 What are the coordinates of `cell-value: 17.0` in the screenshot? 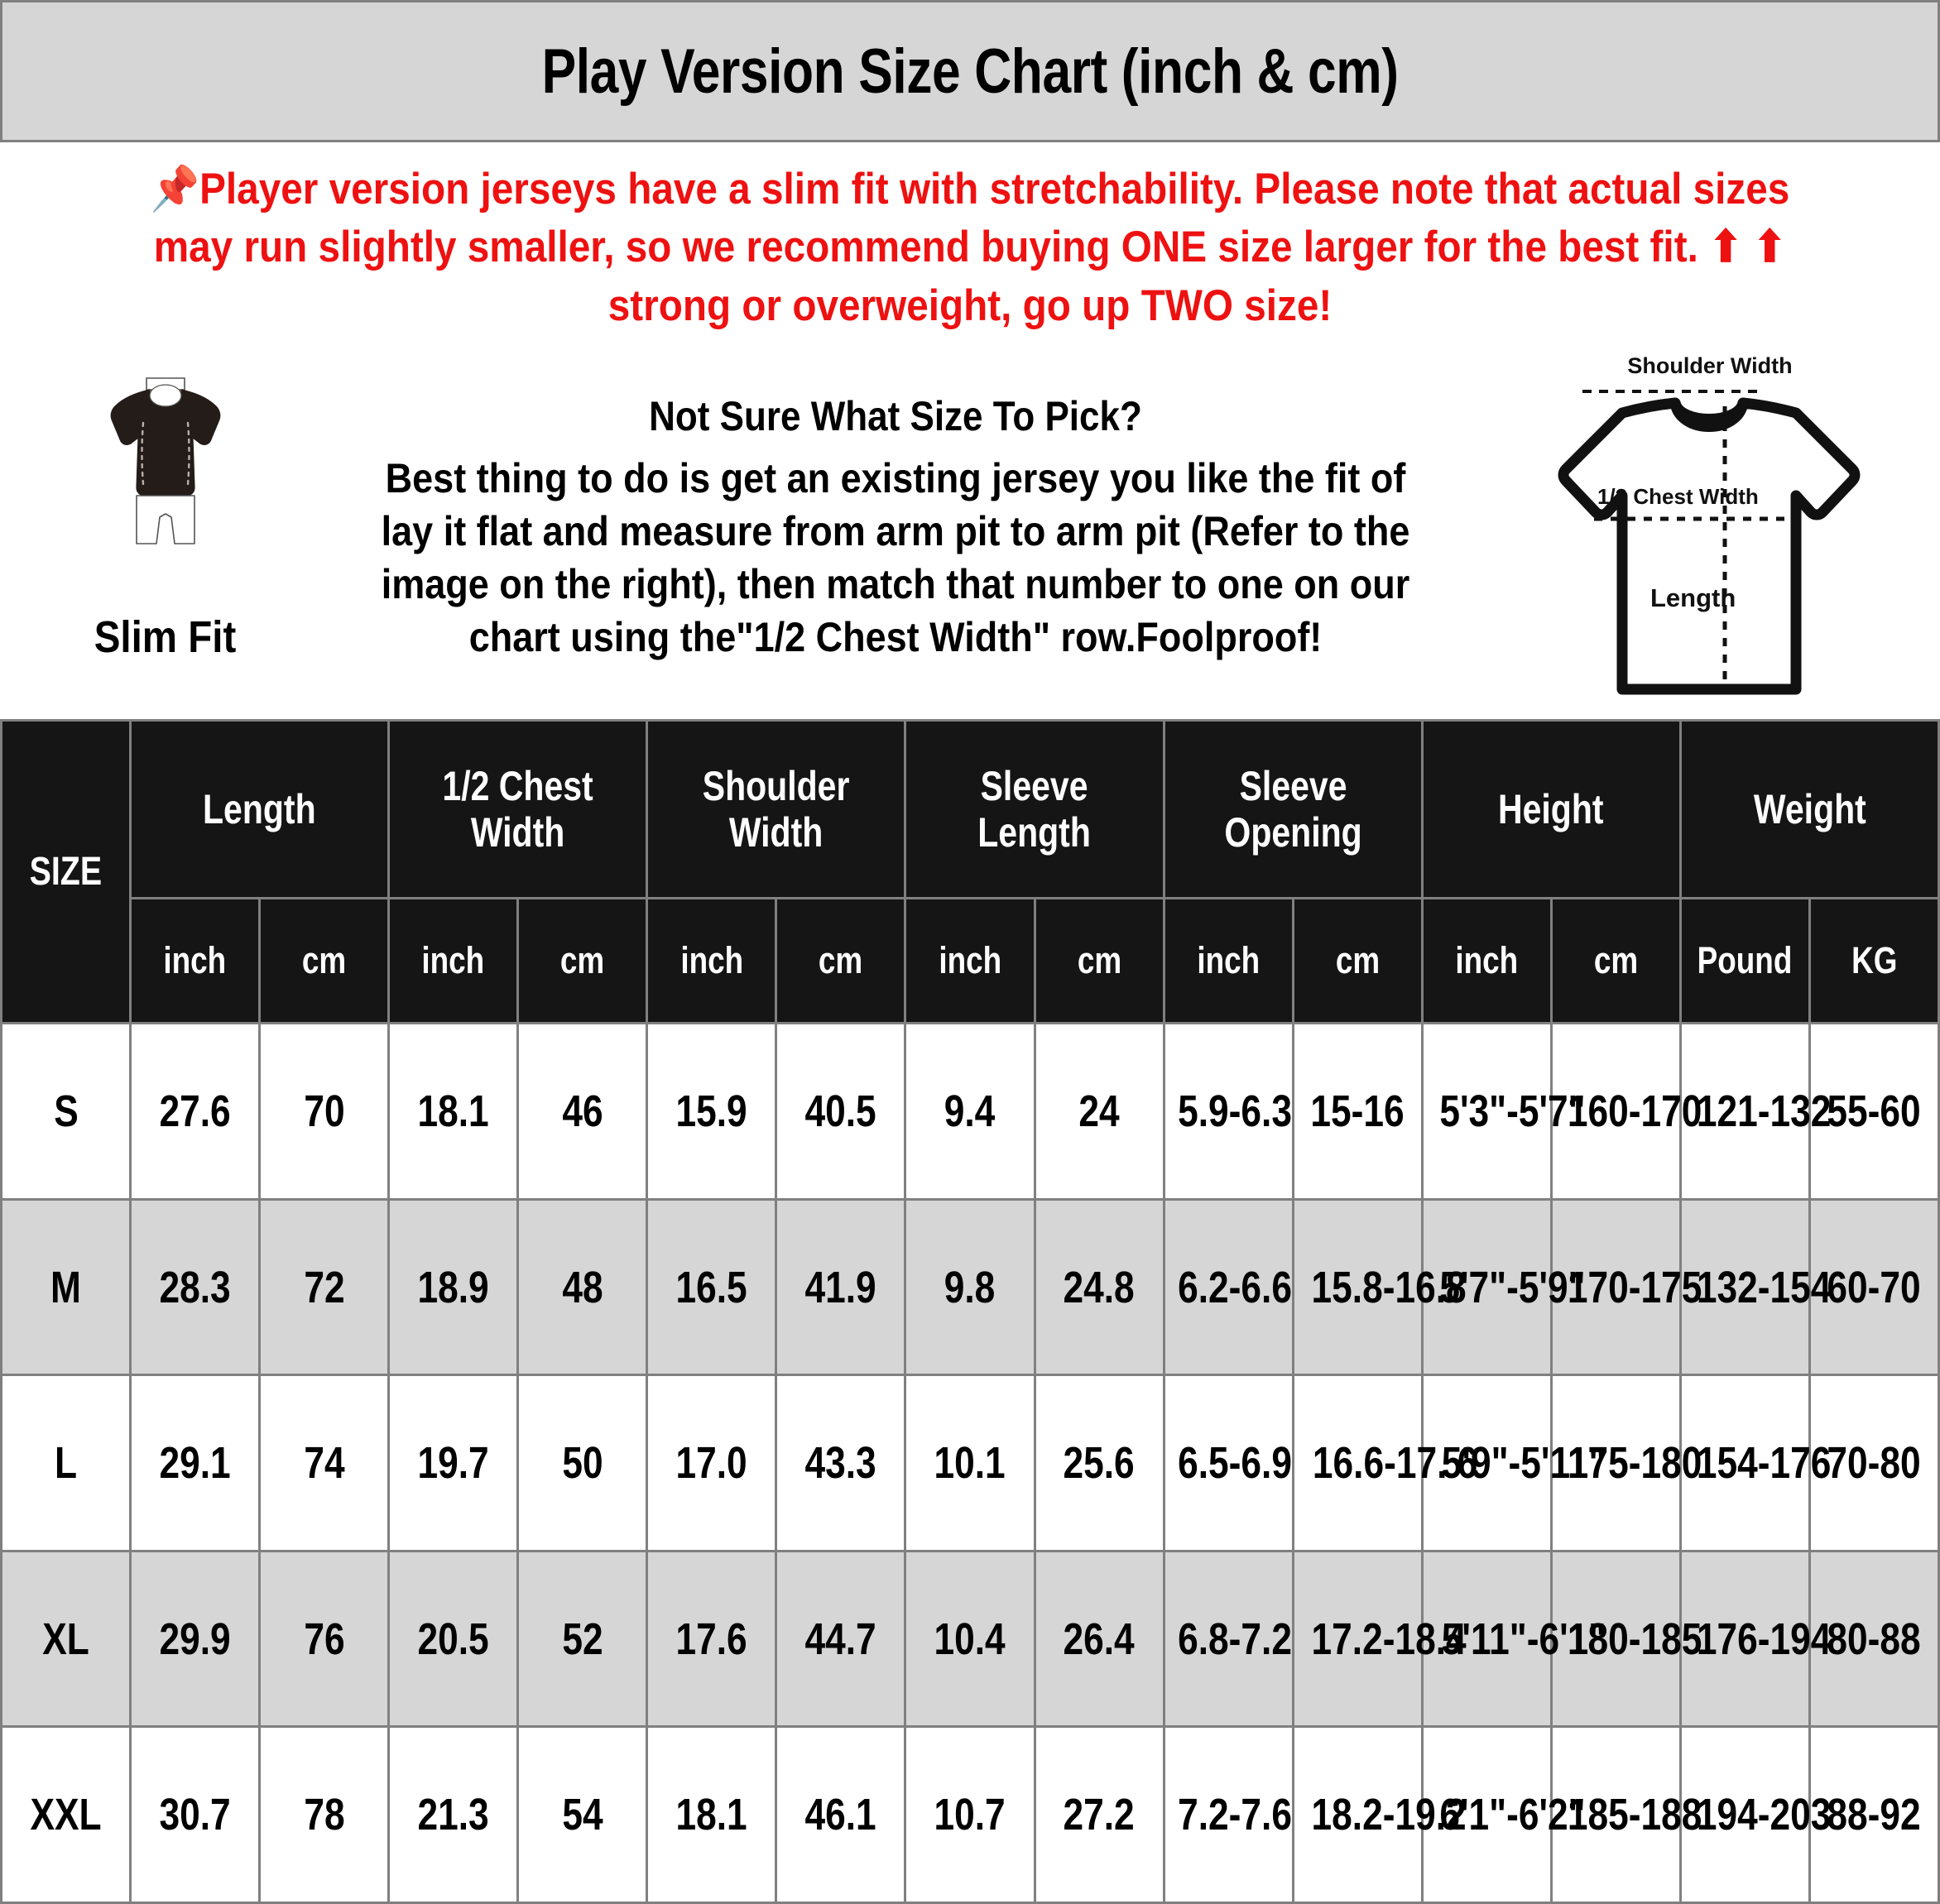 It's located at (712, 1463).